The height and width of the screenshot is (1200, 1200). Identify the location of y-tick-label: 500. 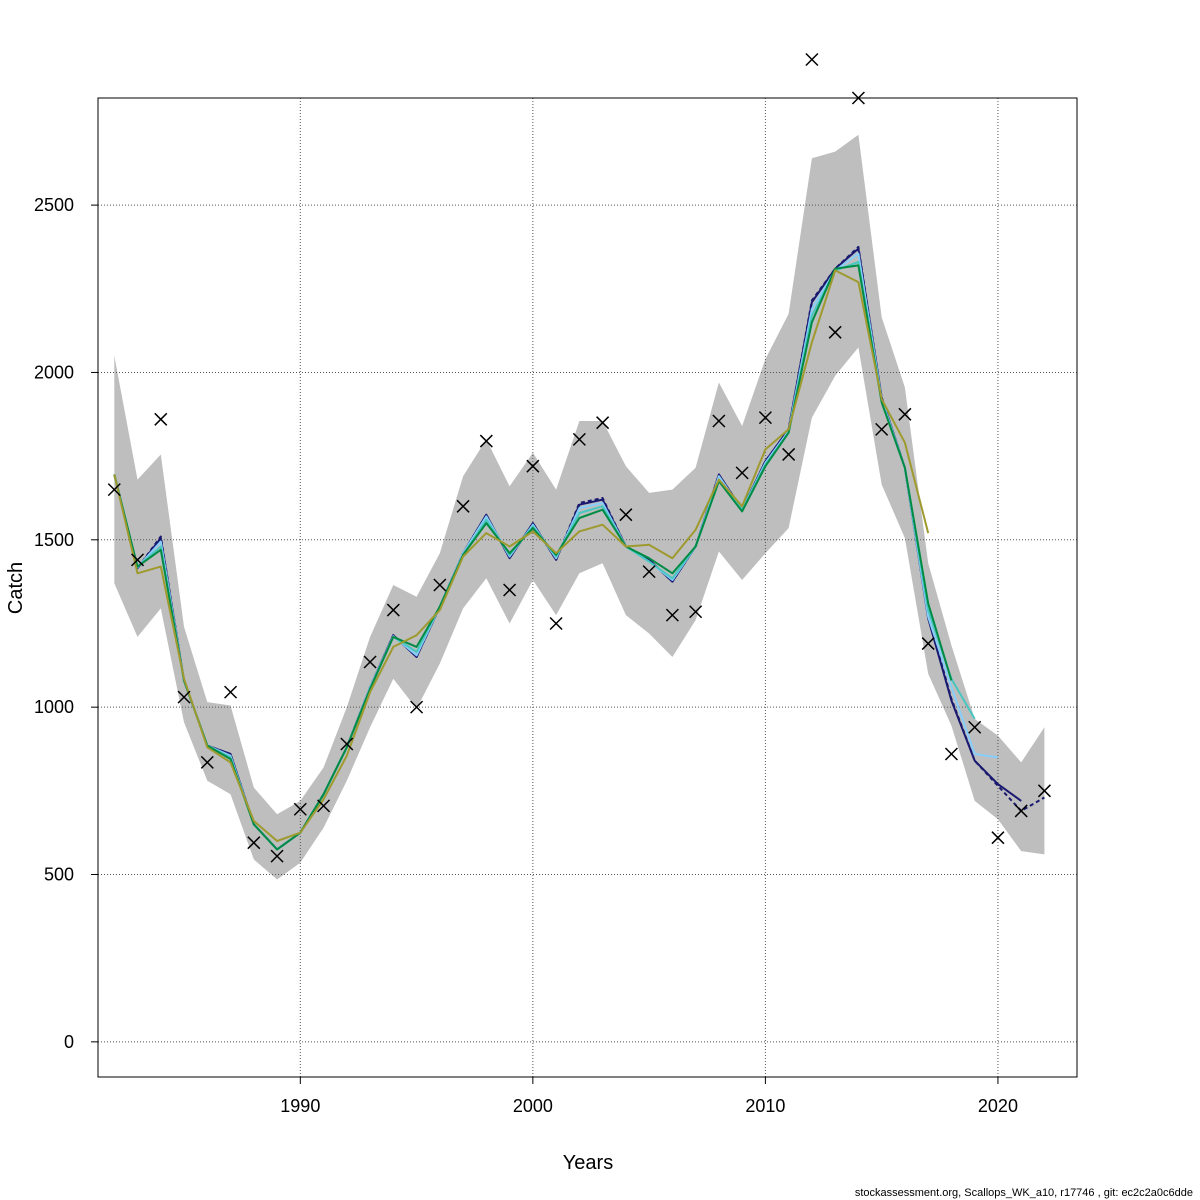
(59, 875).